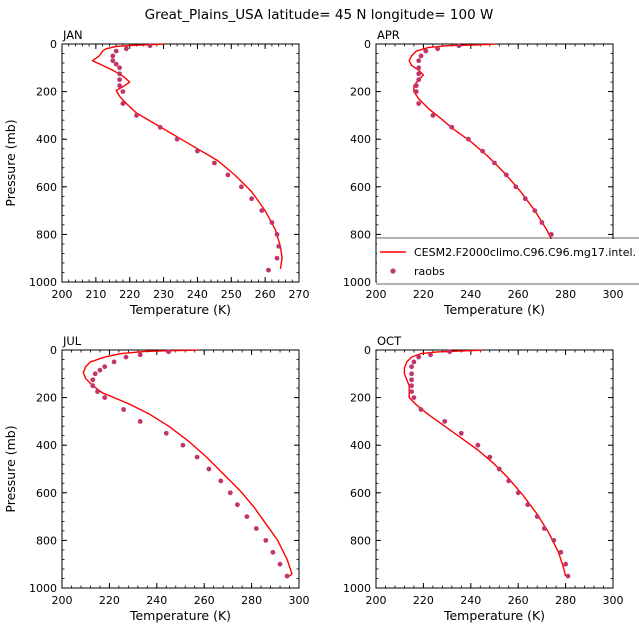  I want to click on x-tick-label: 250, so click(231, 294).